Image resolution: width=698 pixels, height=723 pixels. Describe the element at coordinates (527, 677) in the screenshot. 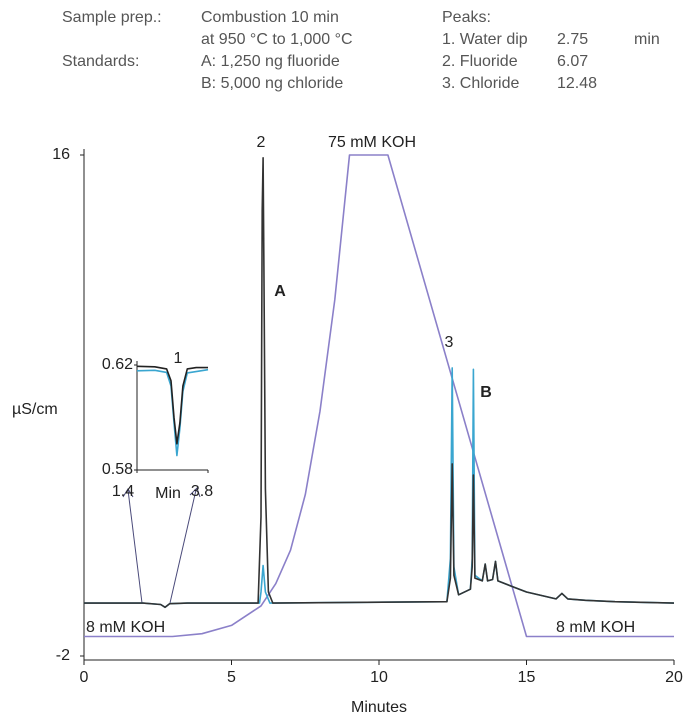

I see `x-tick-label: 15` at that location.